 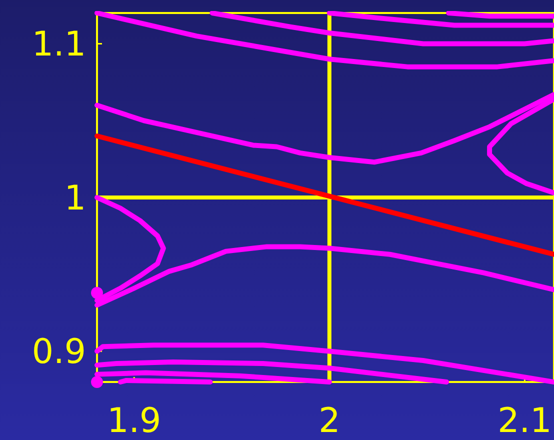 What do you see at coordinates (75, 198) in the screenshot?
I see `y-tick-label: 1` at bounding box center [75, 198].